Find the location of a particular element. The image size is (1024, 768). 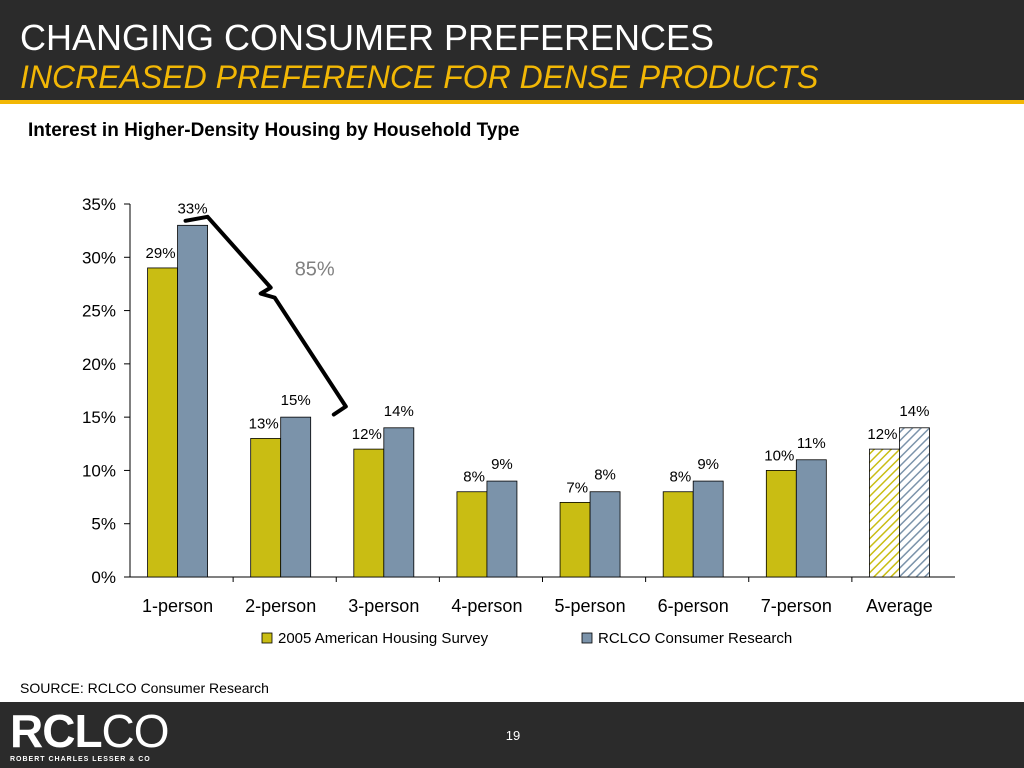

y-tick-label: 30% is located at coordinates (99, 257).